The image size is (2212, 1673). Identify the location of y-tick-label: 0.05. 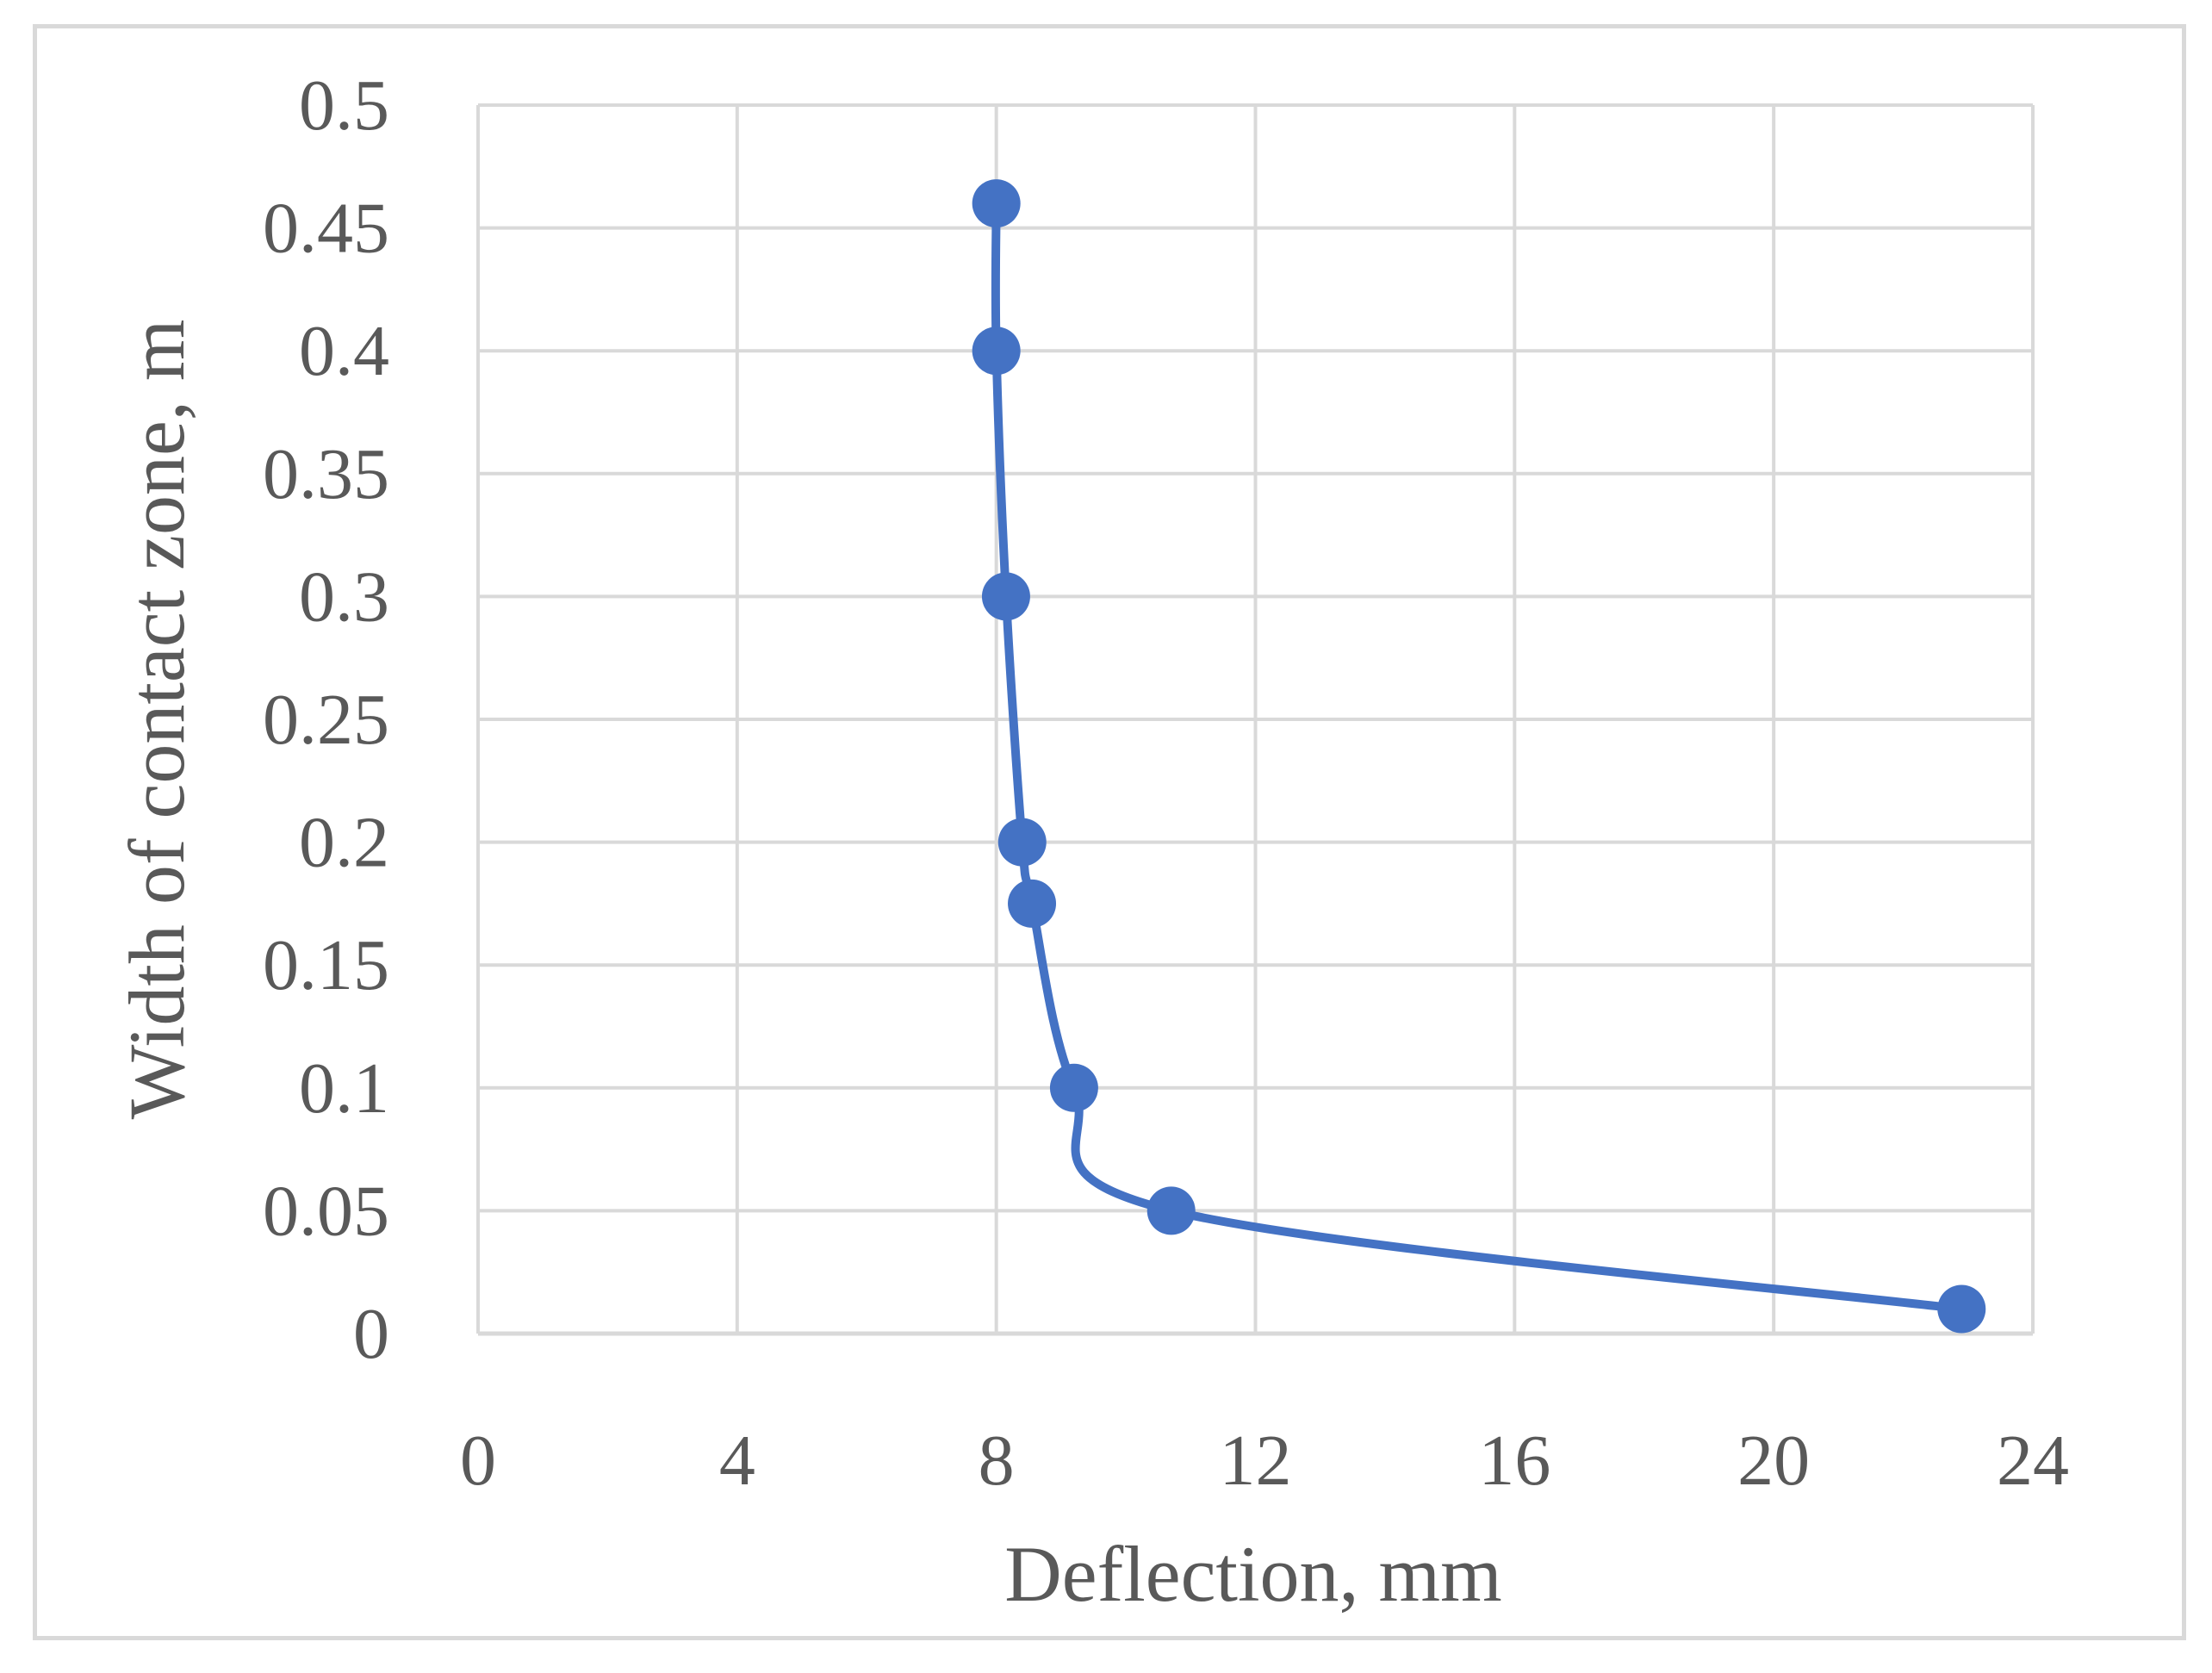
(326, 1211).